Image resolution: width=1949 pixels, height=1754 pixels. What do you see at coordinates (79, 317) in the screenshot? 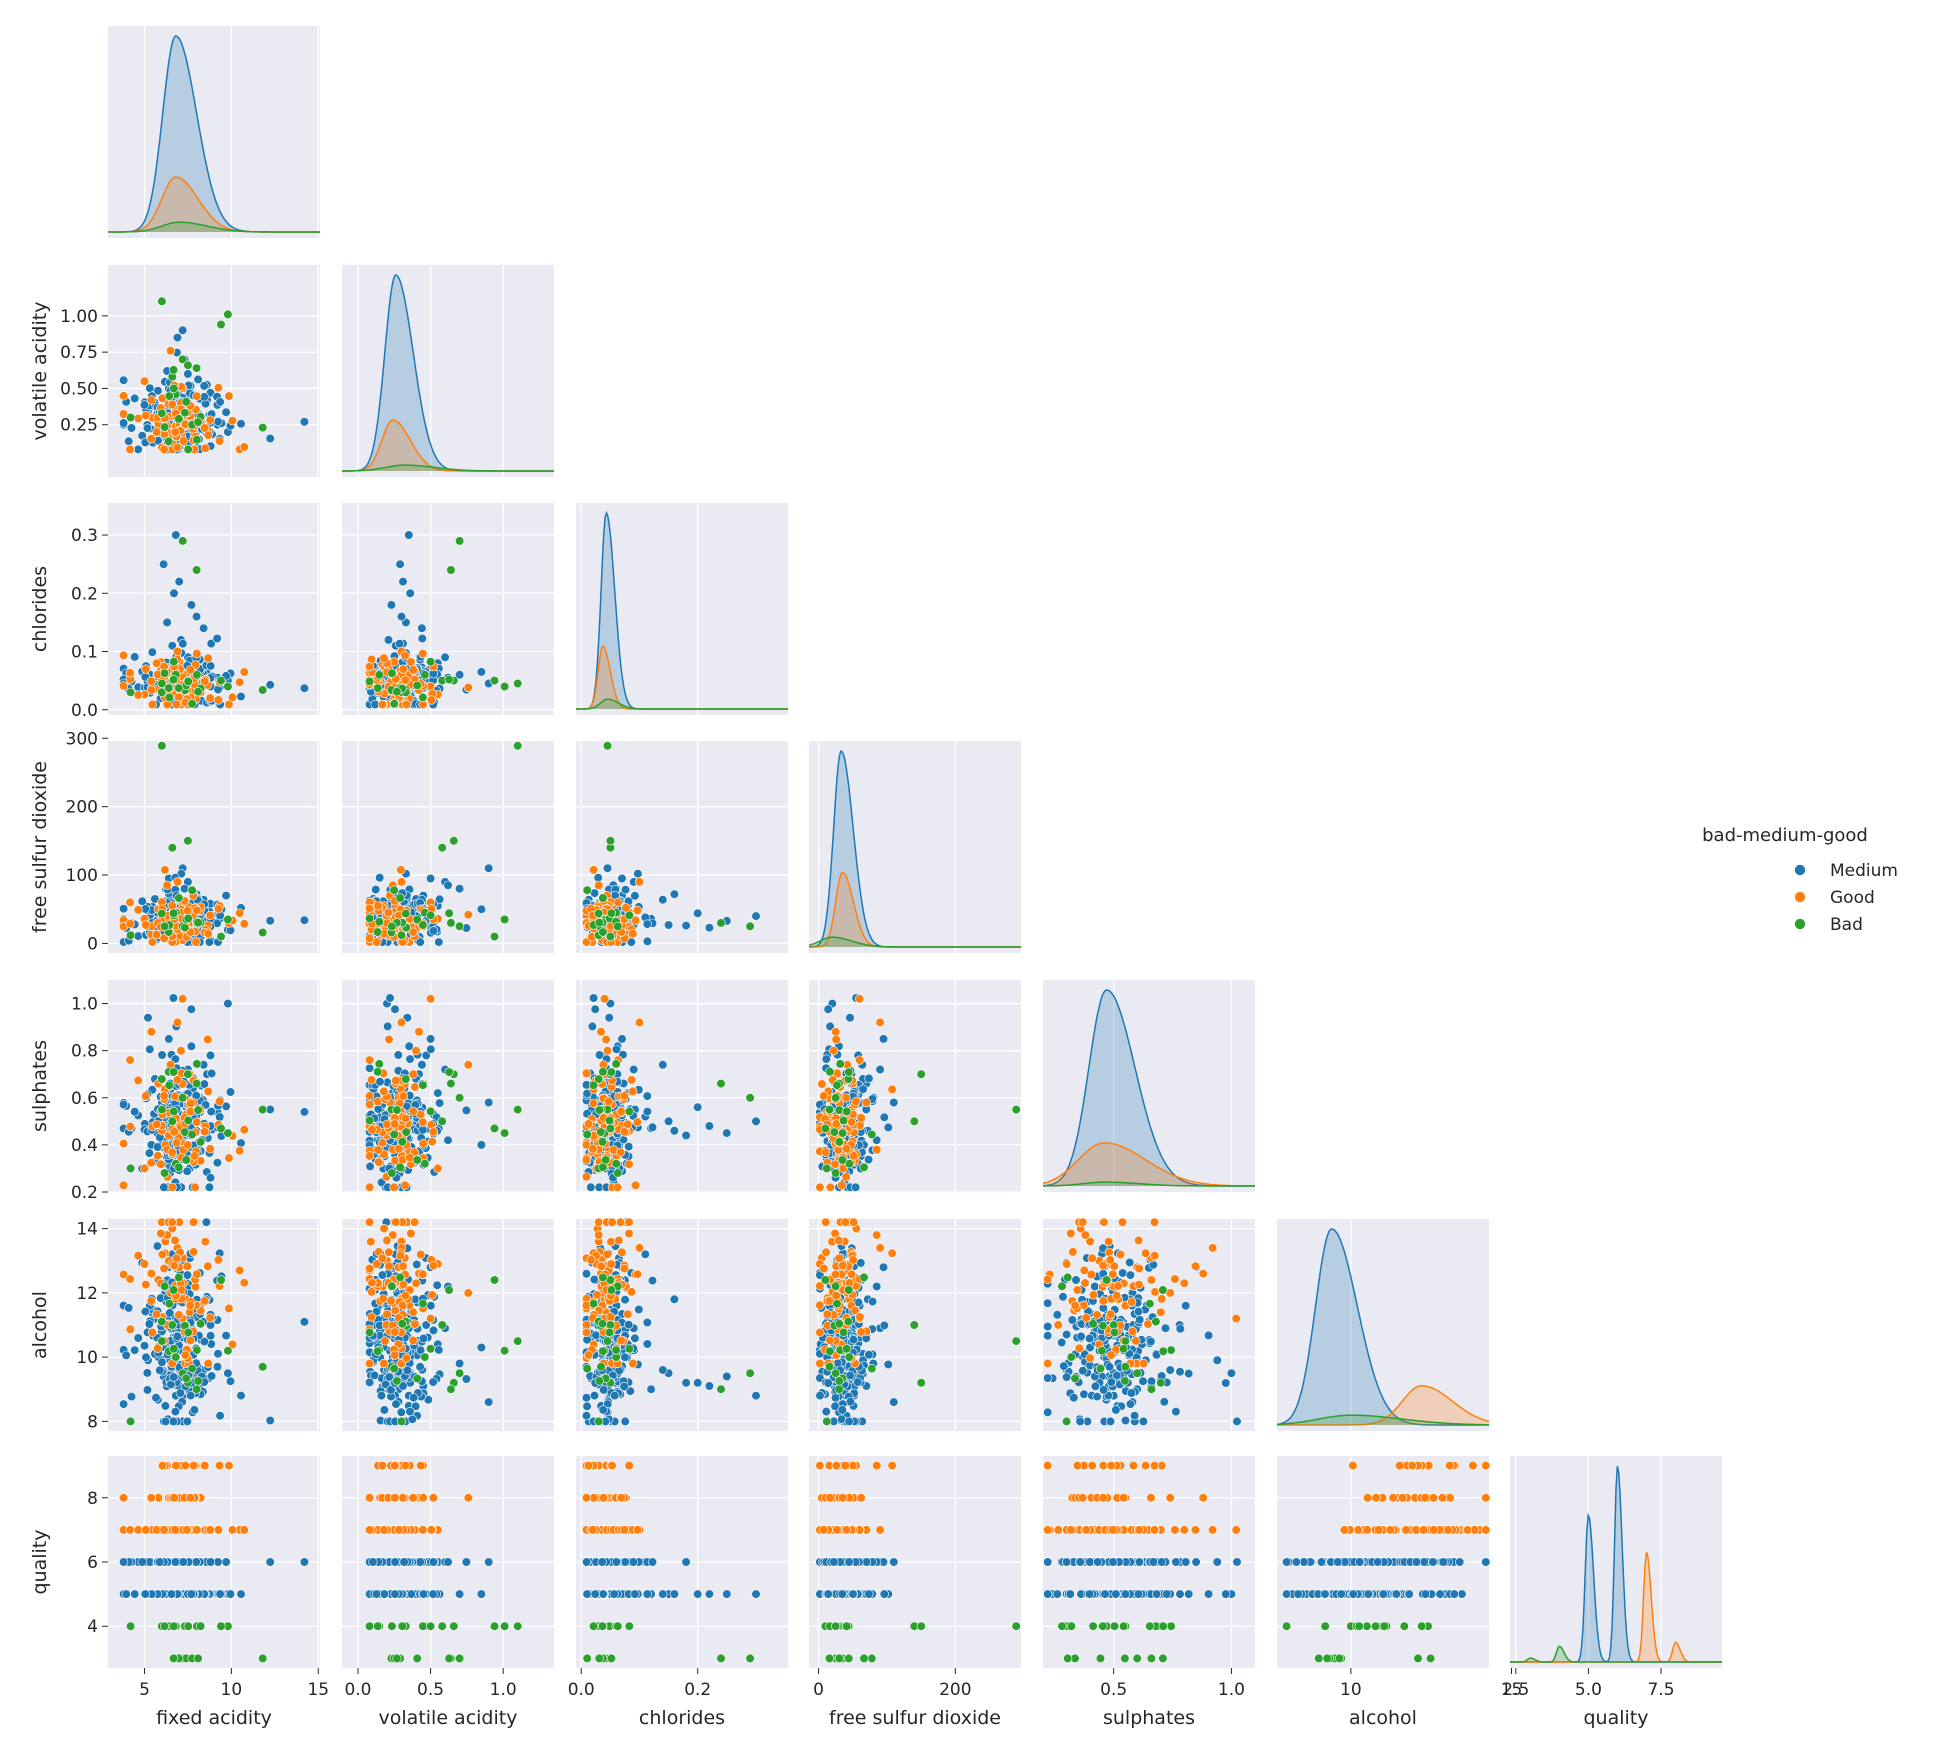
I see `tick-label-y: 1.00` at bounding box center [79, 317].